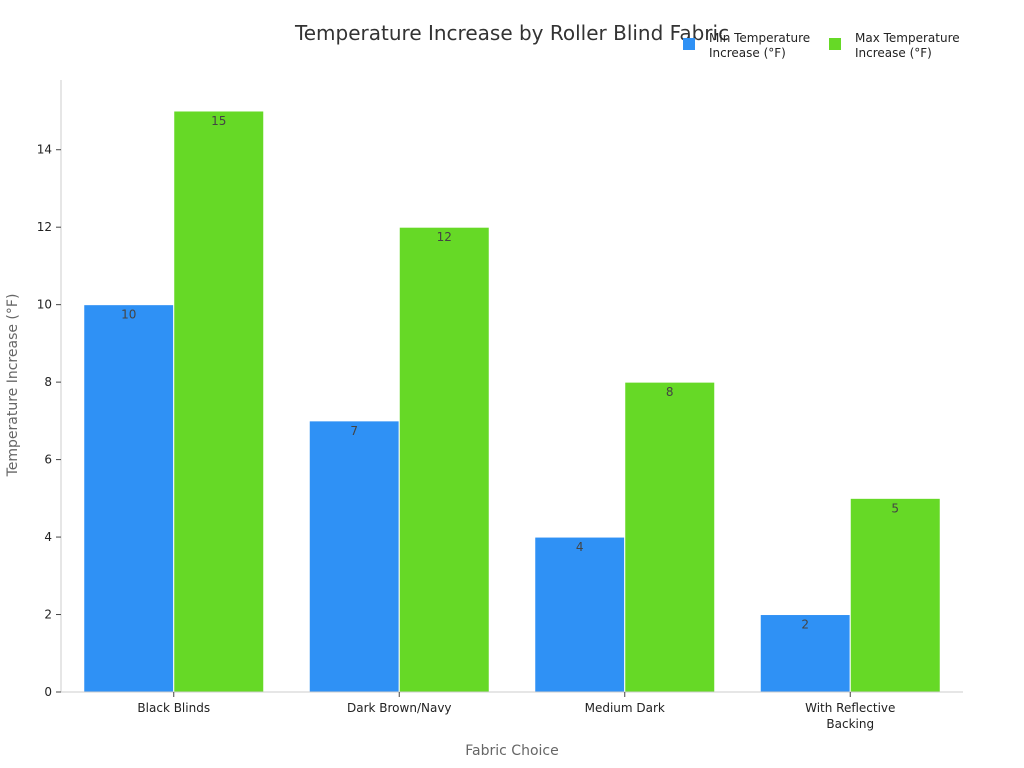  What do you see at coordinates (399, 708) in the screenshot?
I see `x-tick-label: Dark Brown/Navy` at bounding box center [399, 708].